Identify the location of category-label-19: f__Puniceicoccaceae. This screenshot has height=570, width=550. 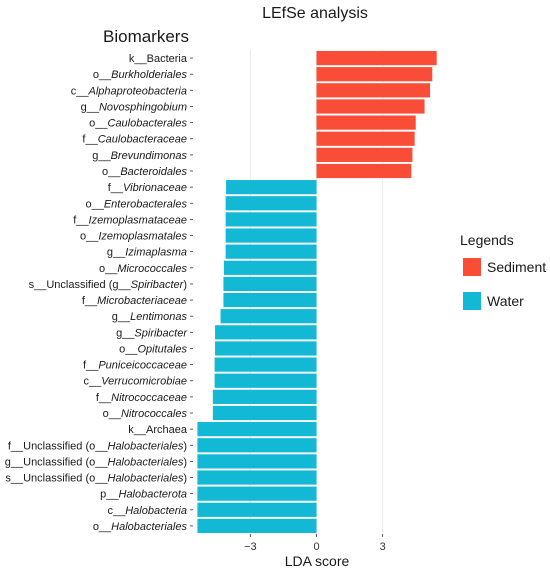
(135, 366).